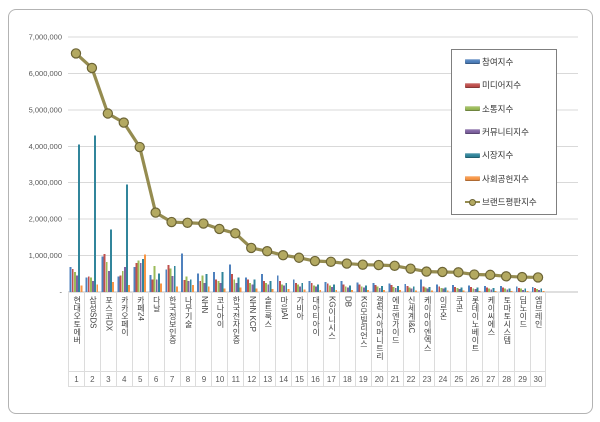 The height and width of the screenshot is (422, 600). What do you see at coordinates (504, 179) in the screenshot?
I see `legend-item-5: 사회공헌지수` at bounding box center [504, 179].